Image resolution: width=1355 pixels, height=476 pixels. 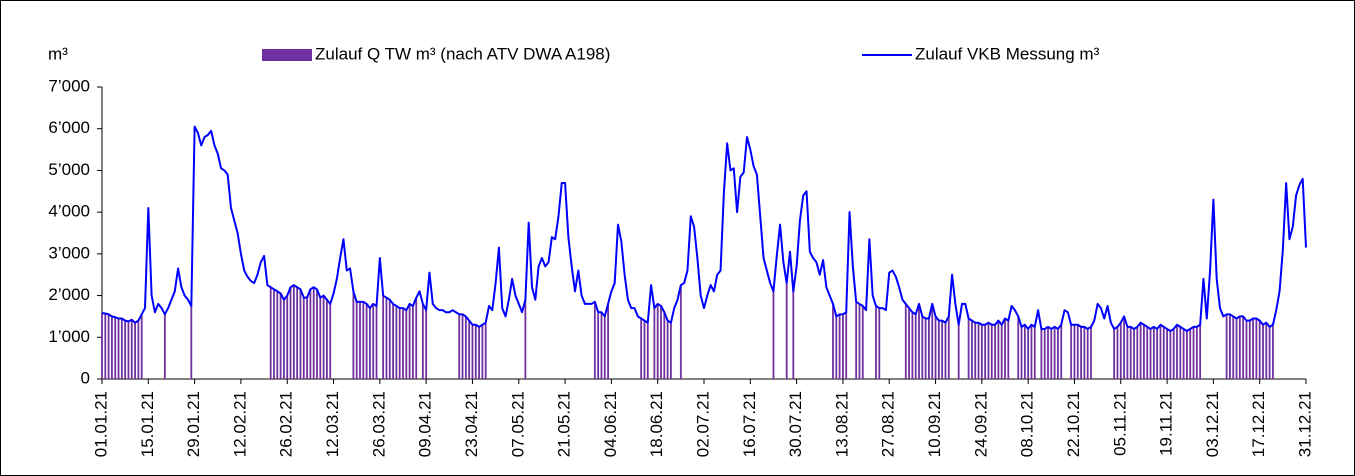 I want to click on x-tick-label: 26.02.21, so click(x=286, y=424).